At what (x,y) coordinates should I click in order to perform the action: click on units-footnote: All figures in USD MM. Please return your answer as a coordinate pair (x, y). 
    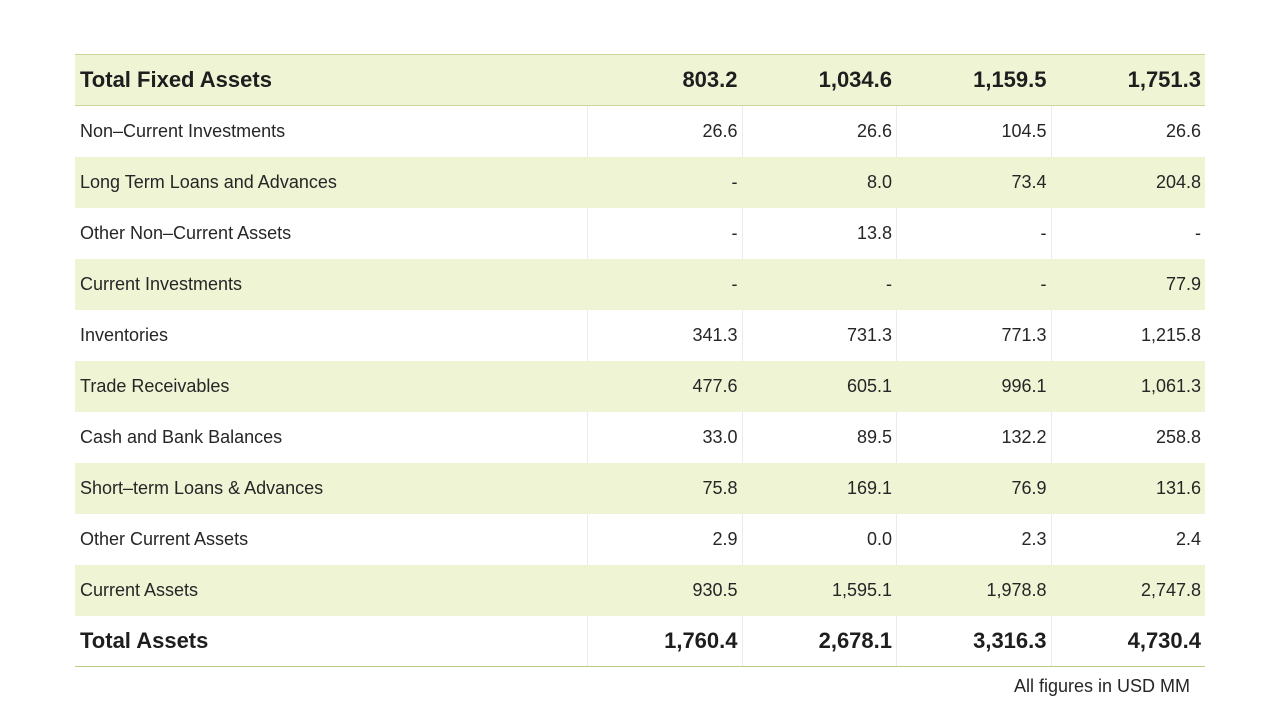
    Looking at the image, I should click on (1101, 686).